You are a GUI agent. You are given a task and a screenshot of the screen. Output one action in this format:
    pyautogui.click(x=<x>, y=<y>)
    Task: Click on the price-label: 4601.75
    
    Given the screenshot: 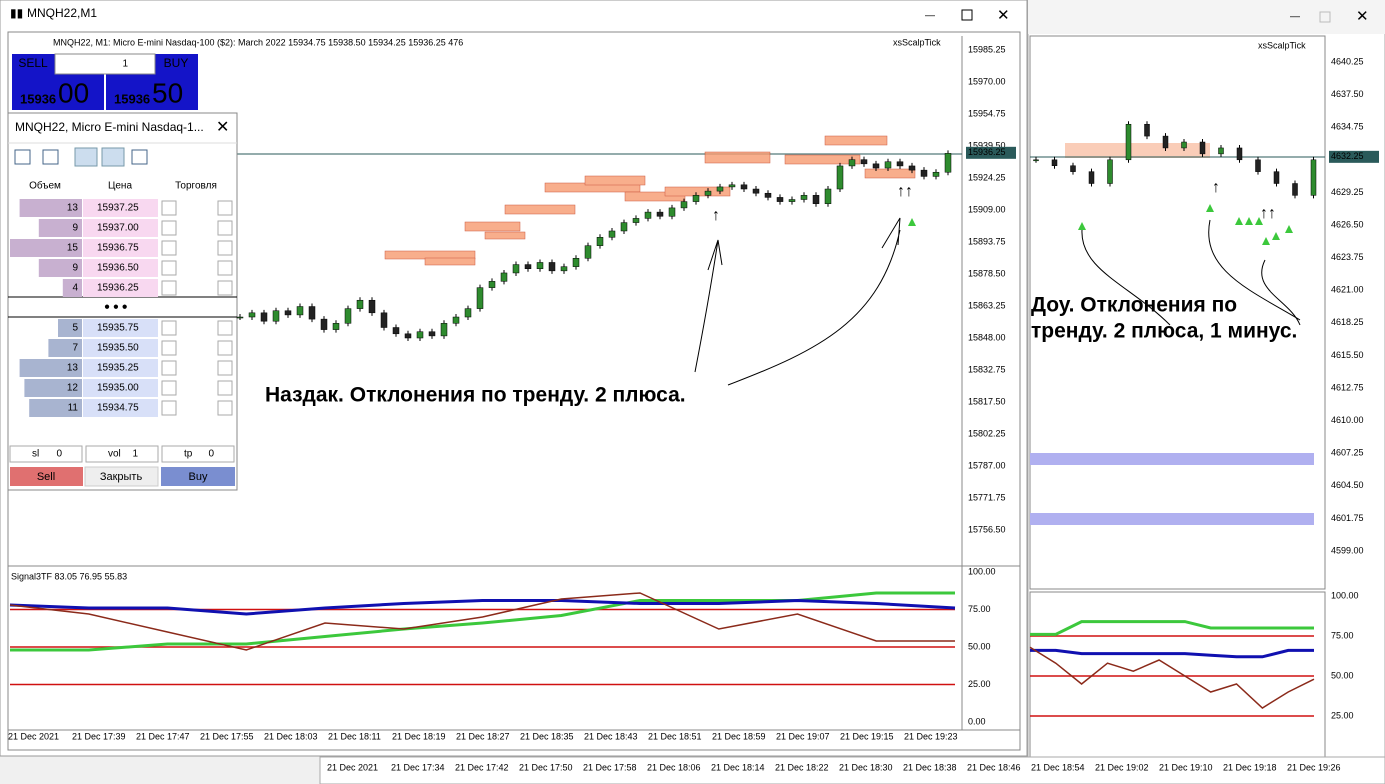 What is the action you would take?
    pyautogui.click(x=1347, y=518)
    